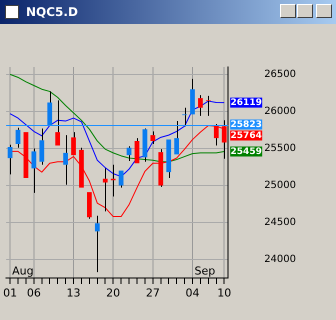  What do you see at coordinates (23, 271) in the screenshot?
I see `annotation: Aug` at bounding box center [23, 271].